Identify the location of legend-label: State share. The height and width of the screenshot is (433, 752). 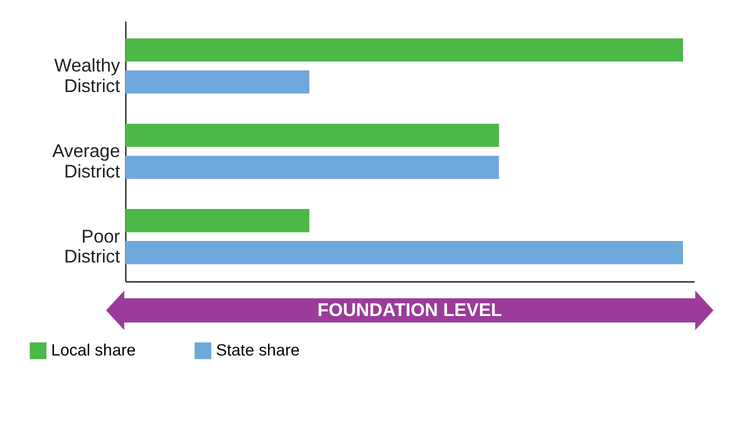
(258, 351).